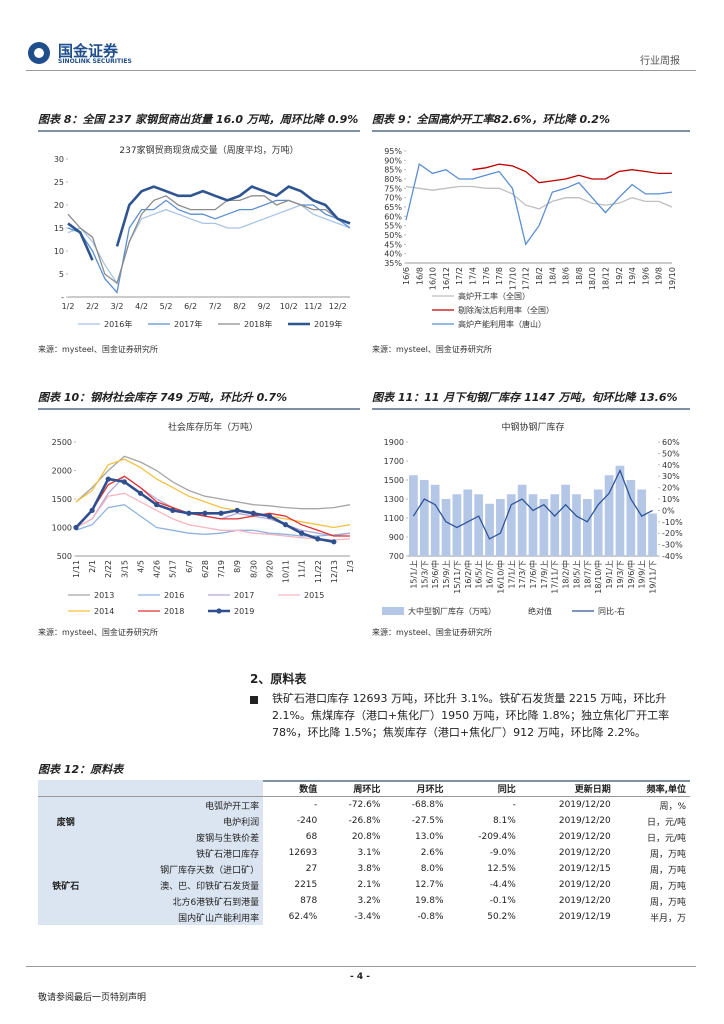 This screenshot has height=1024, width=724. Describe the element at coordinates (393, 207) in the screenshot. I see `y-tick-label: 65%` at that location.